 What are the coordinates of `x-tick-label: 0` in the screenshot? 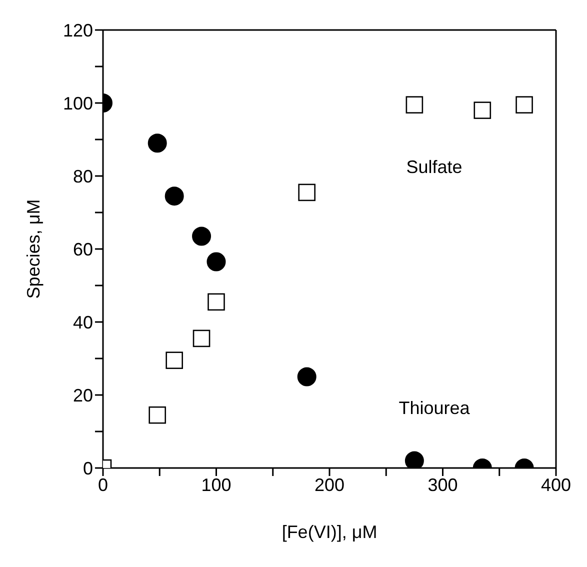 It's located at (103, 484).